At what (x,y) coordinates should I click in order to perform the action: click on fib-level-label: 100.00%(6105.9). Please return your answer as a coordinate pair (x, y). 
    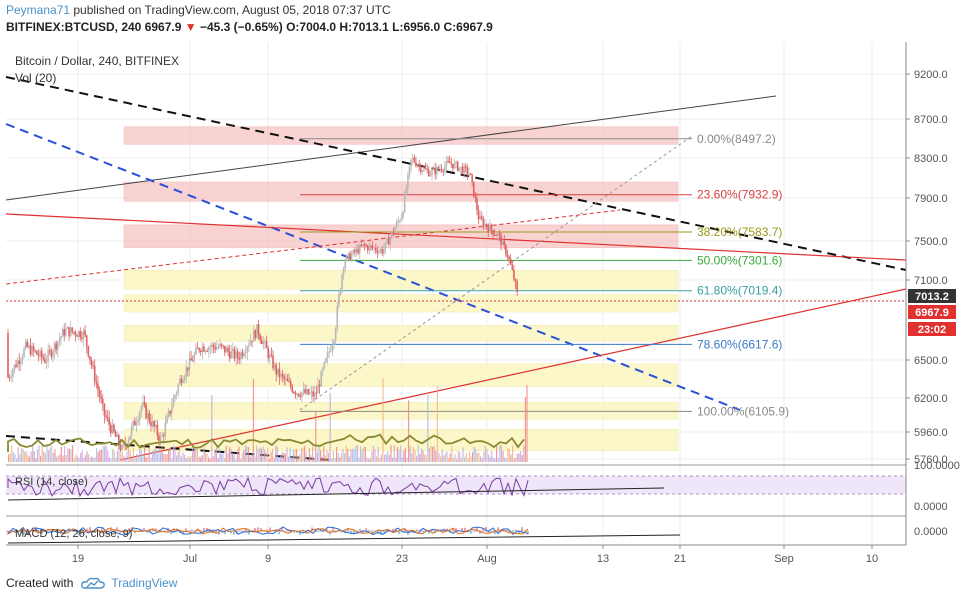
    Looking at the image, I should click on (743, 411).